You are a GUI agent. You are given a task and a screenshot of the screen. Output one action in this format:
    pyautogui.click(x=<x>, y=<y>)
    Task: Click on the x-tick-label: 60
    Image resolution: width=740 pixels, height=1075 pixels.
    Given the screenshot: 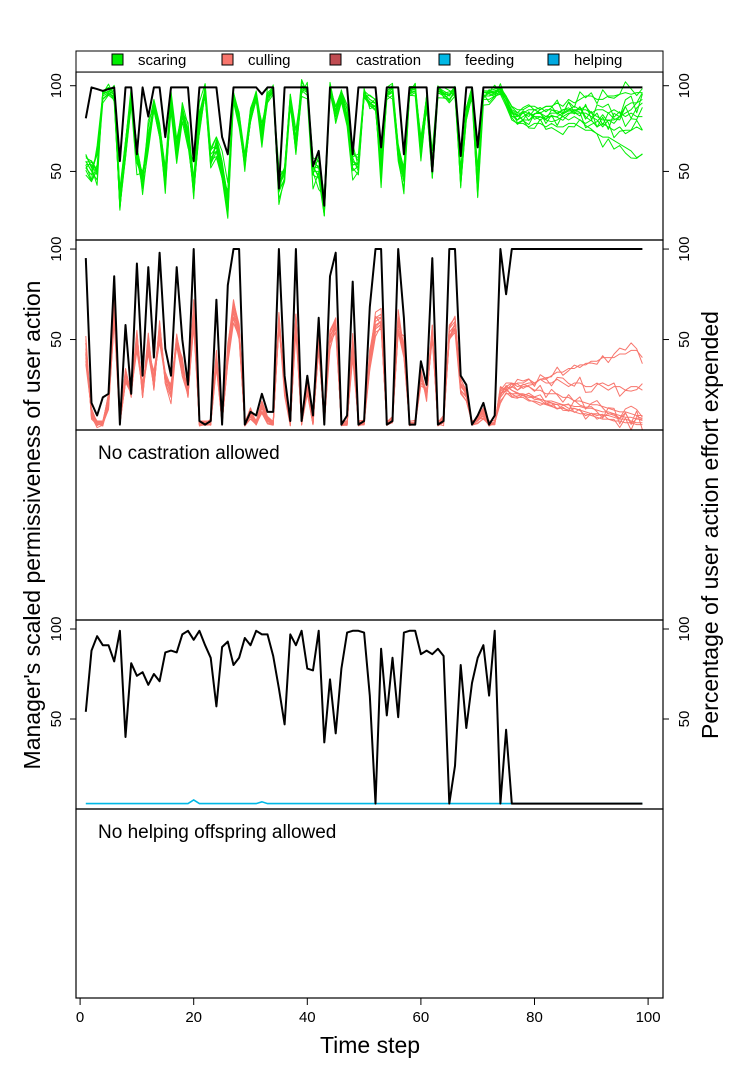 What is the action you would take?
    pyautogui.click(x=421, y=1017)
    